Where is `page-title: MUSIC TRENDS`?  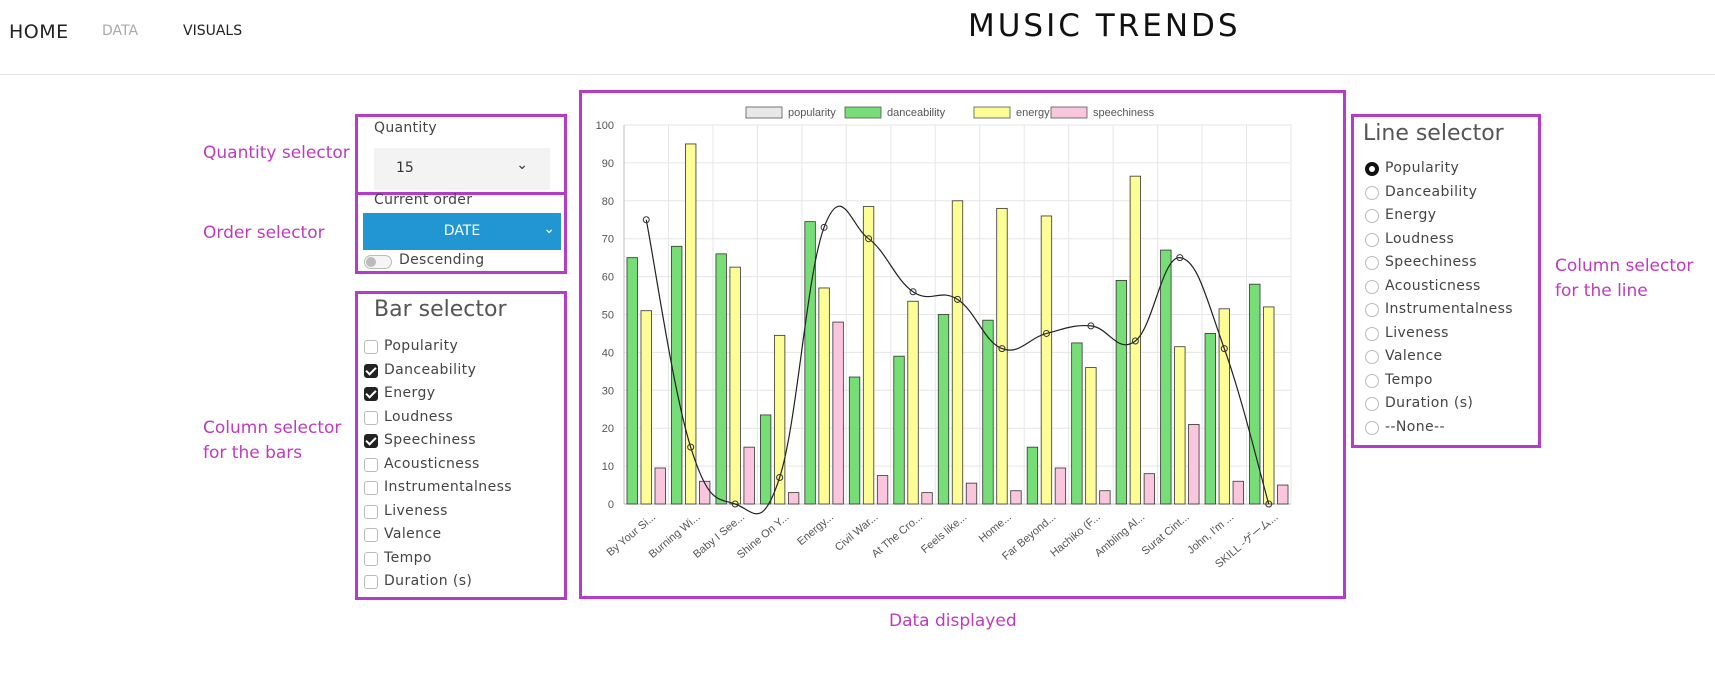
page-title: MUSIC TRENDS is located at coordinates (1104, 26).